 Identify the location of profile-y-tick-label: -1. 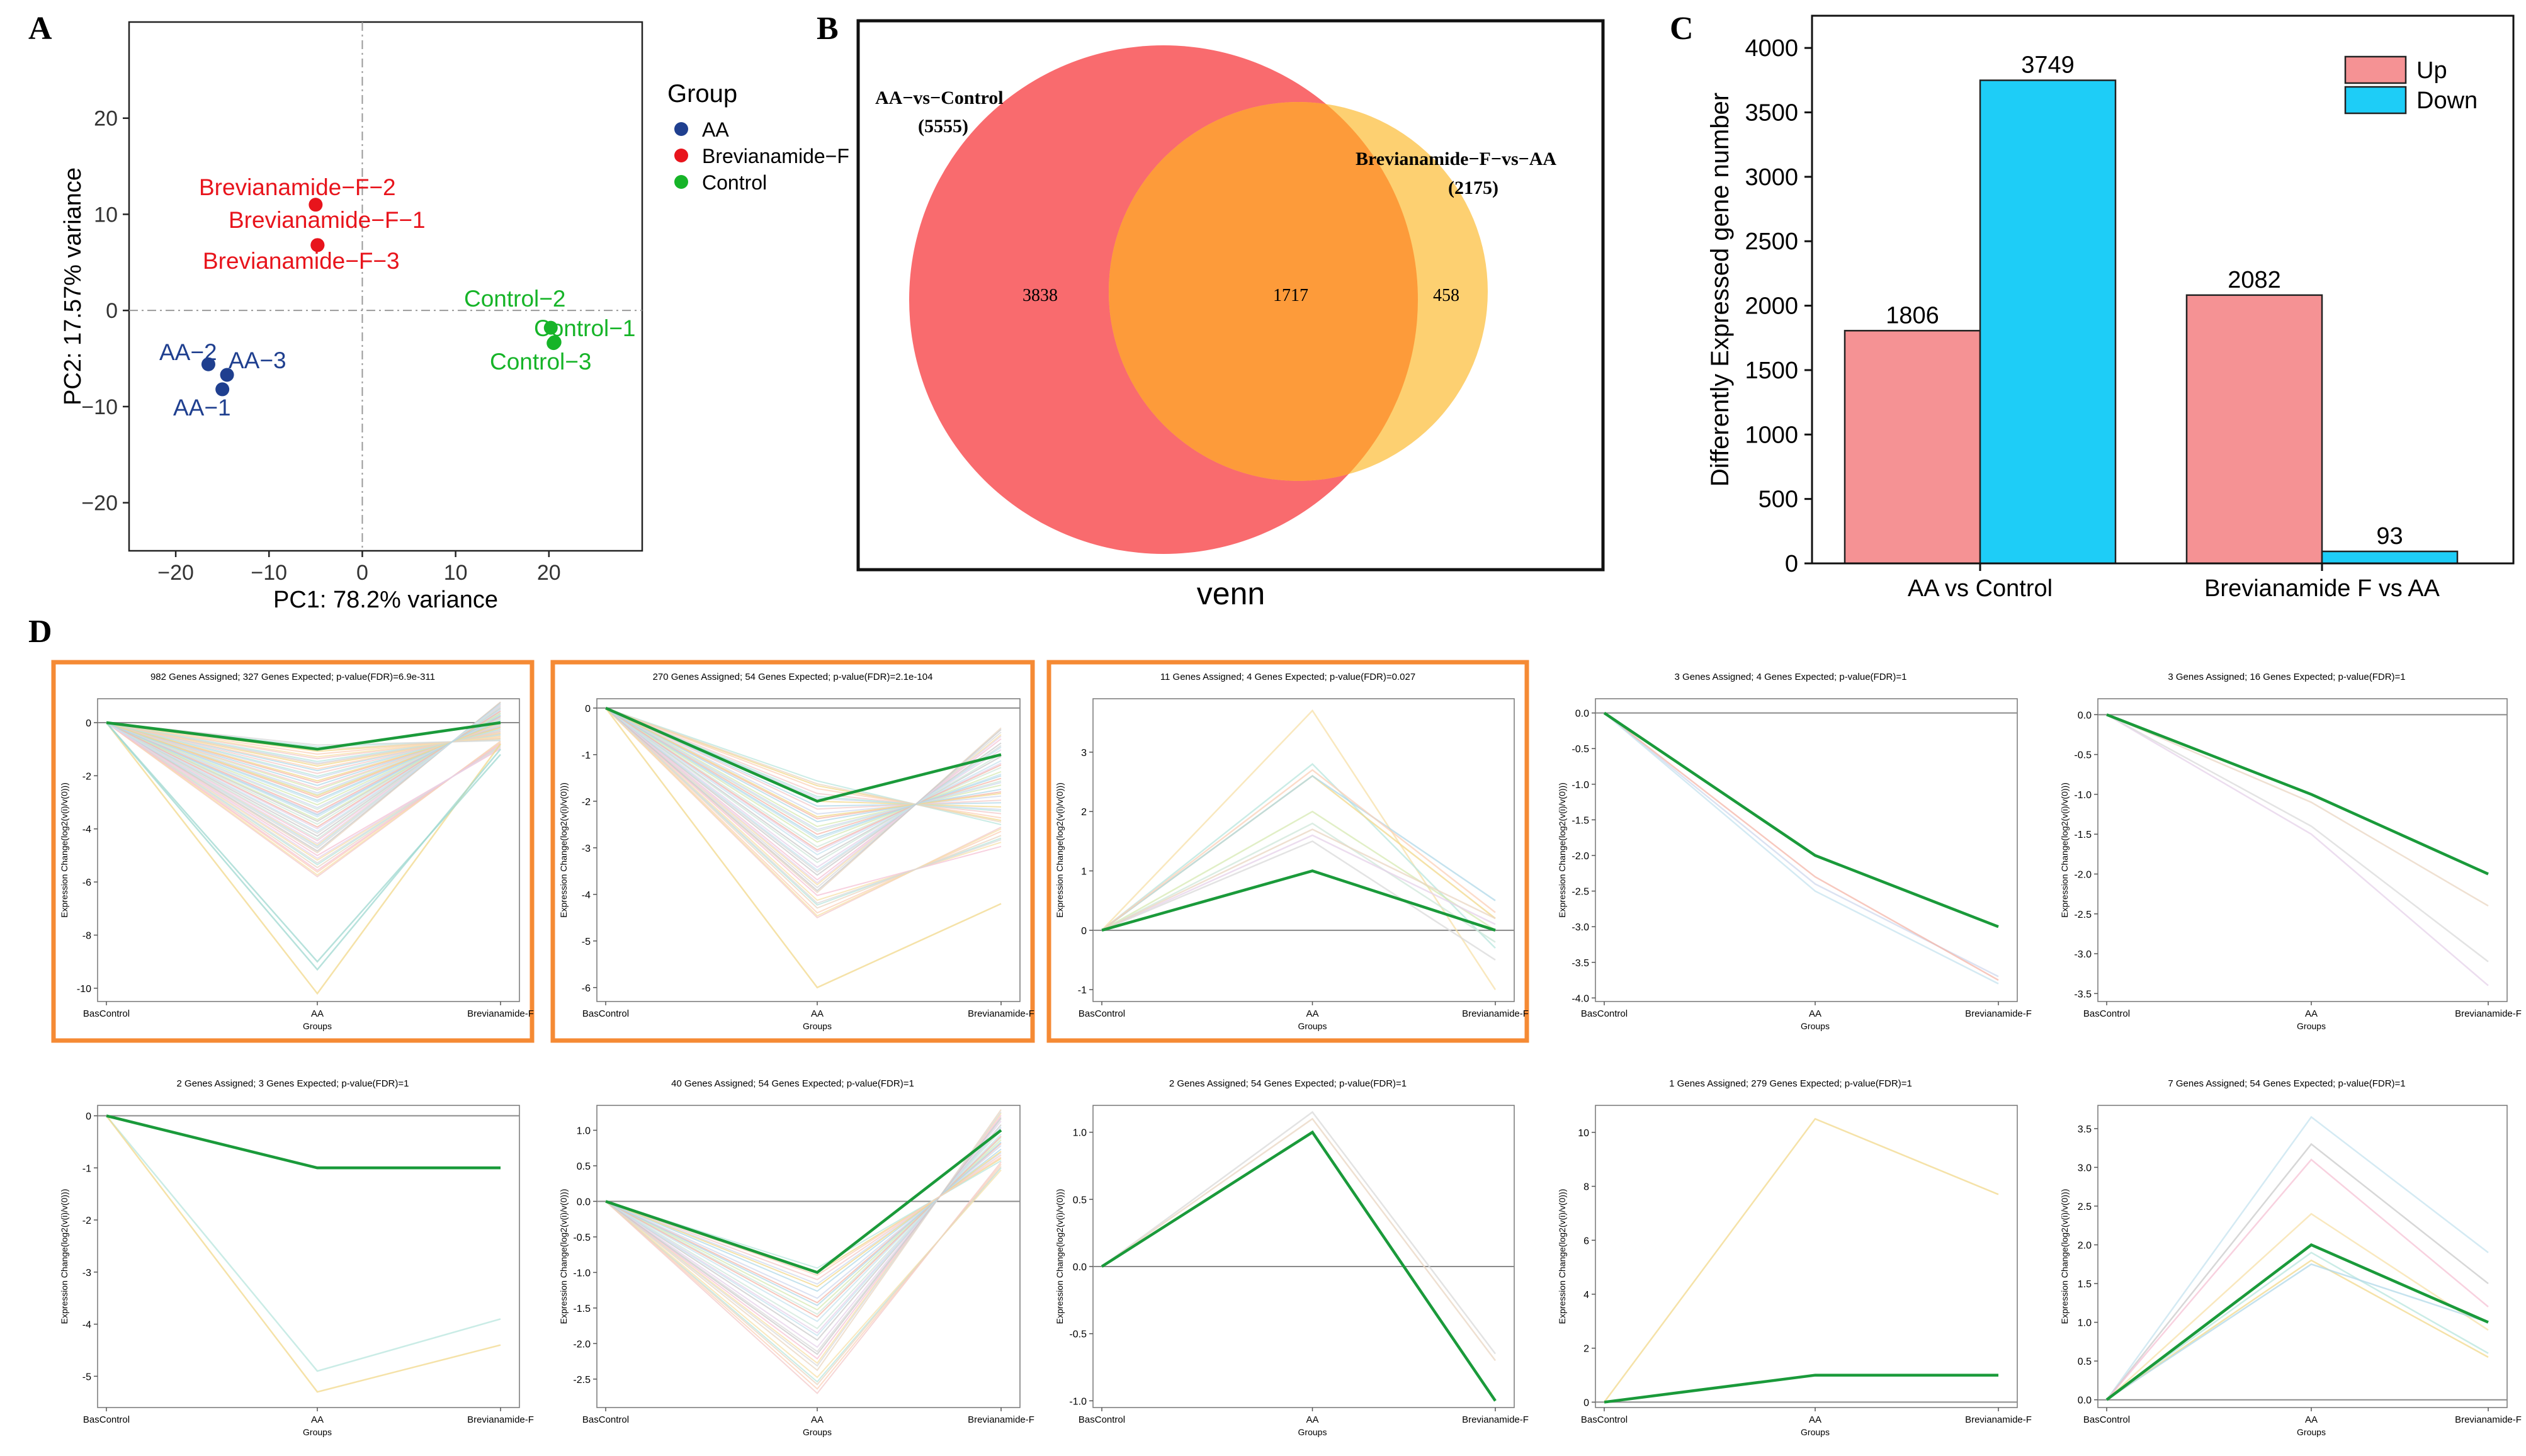
(586, 755).